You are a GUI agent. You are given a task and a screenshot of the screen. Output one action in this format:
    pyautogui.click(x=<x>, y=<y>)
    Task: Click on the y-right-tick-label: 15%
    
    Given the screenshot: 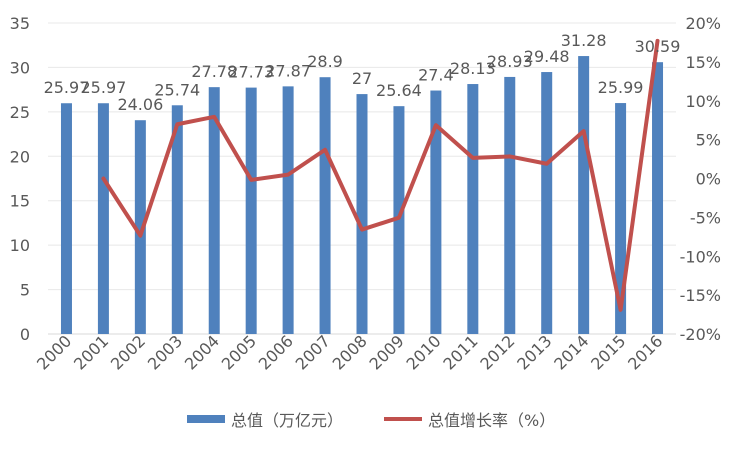 What is the action you would take?
    pyautogui.click(x=703, y=62)
    